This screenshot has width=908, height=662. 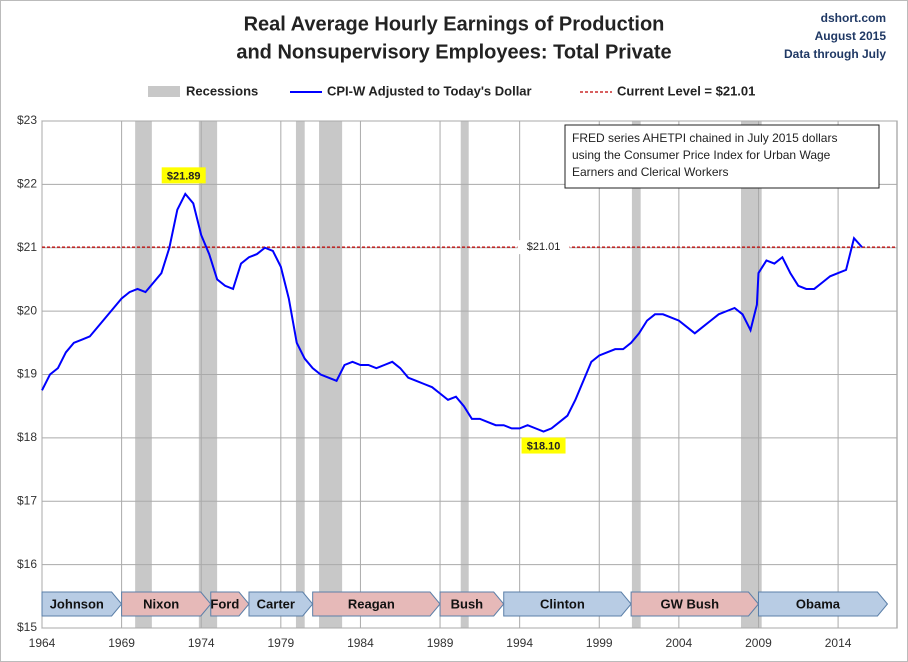 I want to click on x-tick-label: 1994, so click(x=519, y=643).